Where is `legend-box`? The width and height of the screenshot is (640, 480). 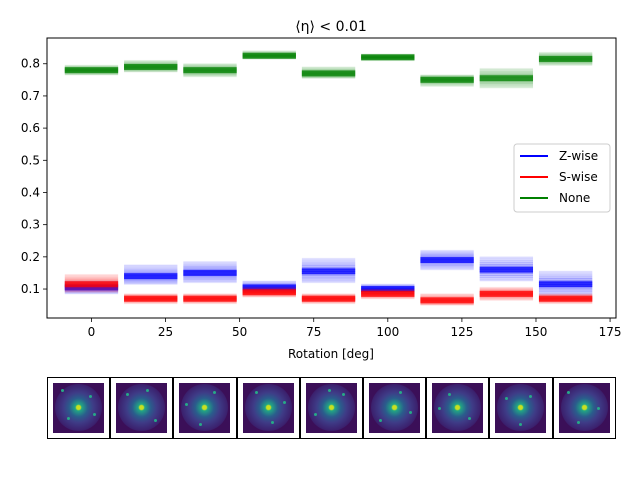
legend-box is located at coordinates (562, 178).